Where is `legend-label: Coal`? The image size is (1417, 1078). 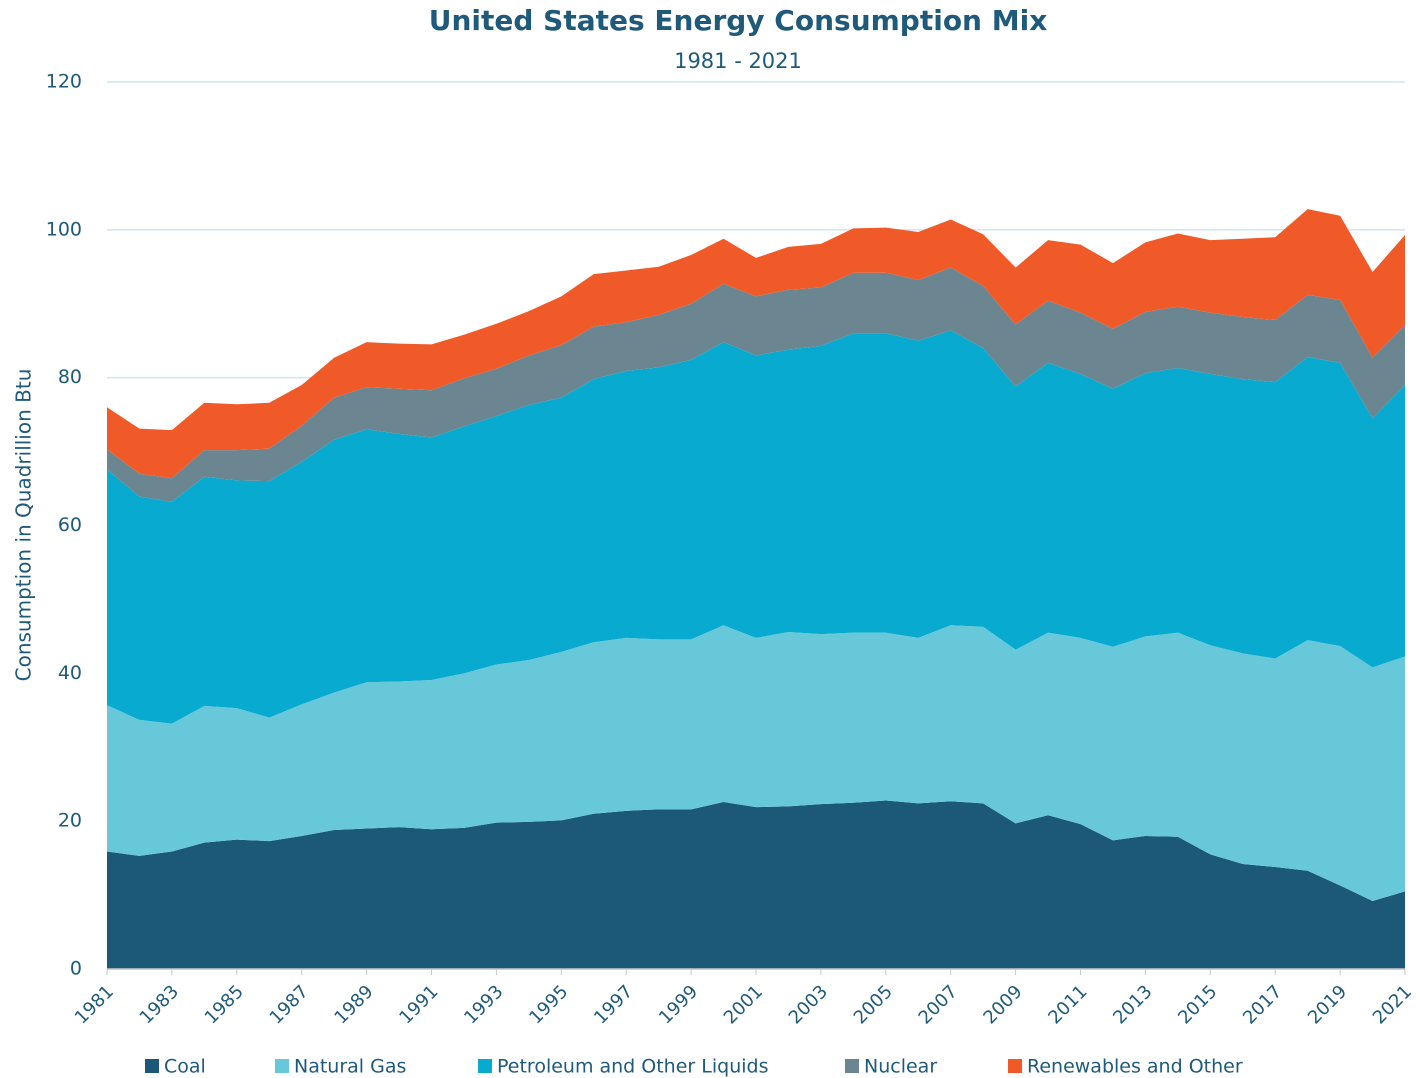 legend-label: Coal is located at coordinates (185, 1067).